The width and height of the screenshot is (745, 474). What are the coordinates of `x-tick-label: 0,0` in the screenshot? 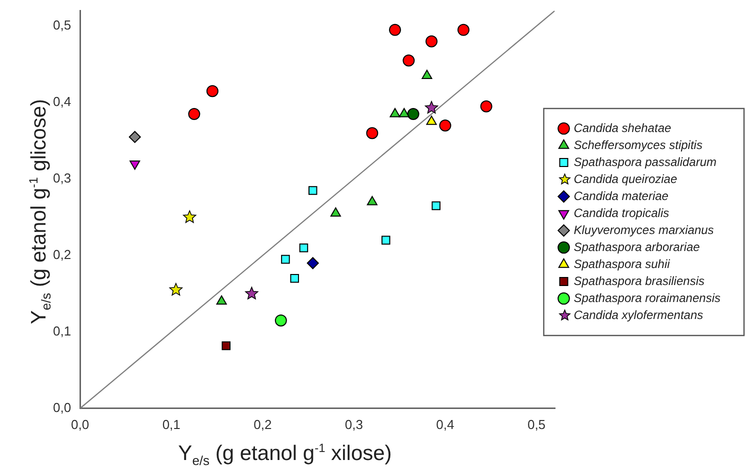 It's located at (80, 424).